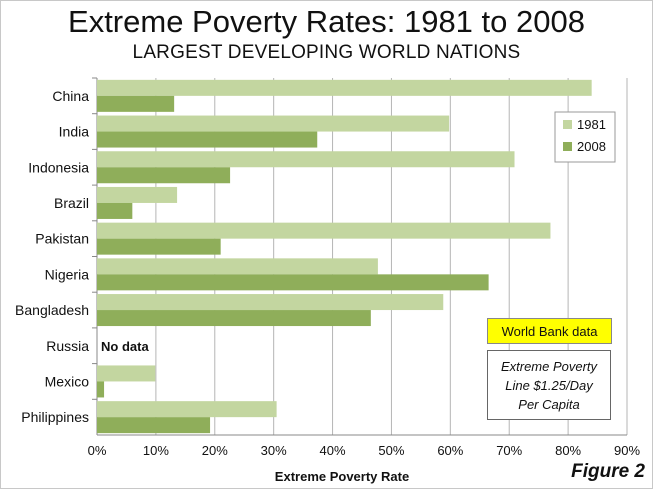  What do you see at coordinates (125, 346) in the screenshot?
I see `no-data-label: No data` at bounding box center [125, 346].